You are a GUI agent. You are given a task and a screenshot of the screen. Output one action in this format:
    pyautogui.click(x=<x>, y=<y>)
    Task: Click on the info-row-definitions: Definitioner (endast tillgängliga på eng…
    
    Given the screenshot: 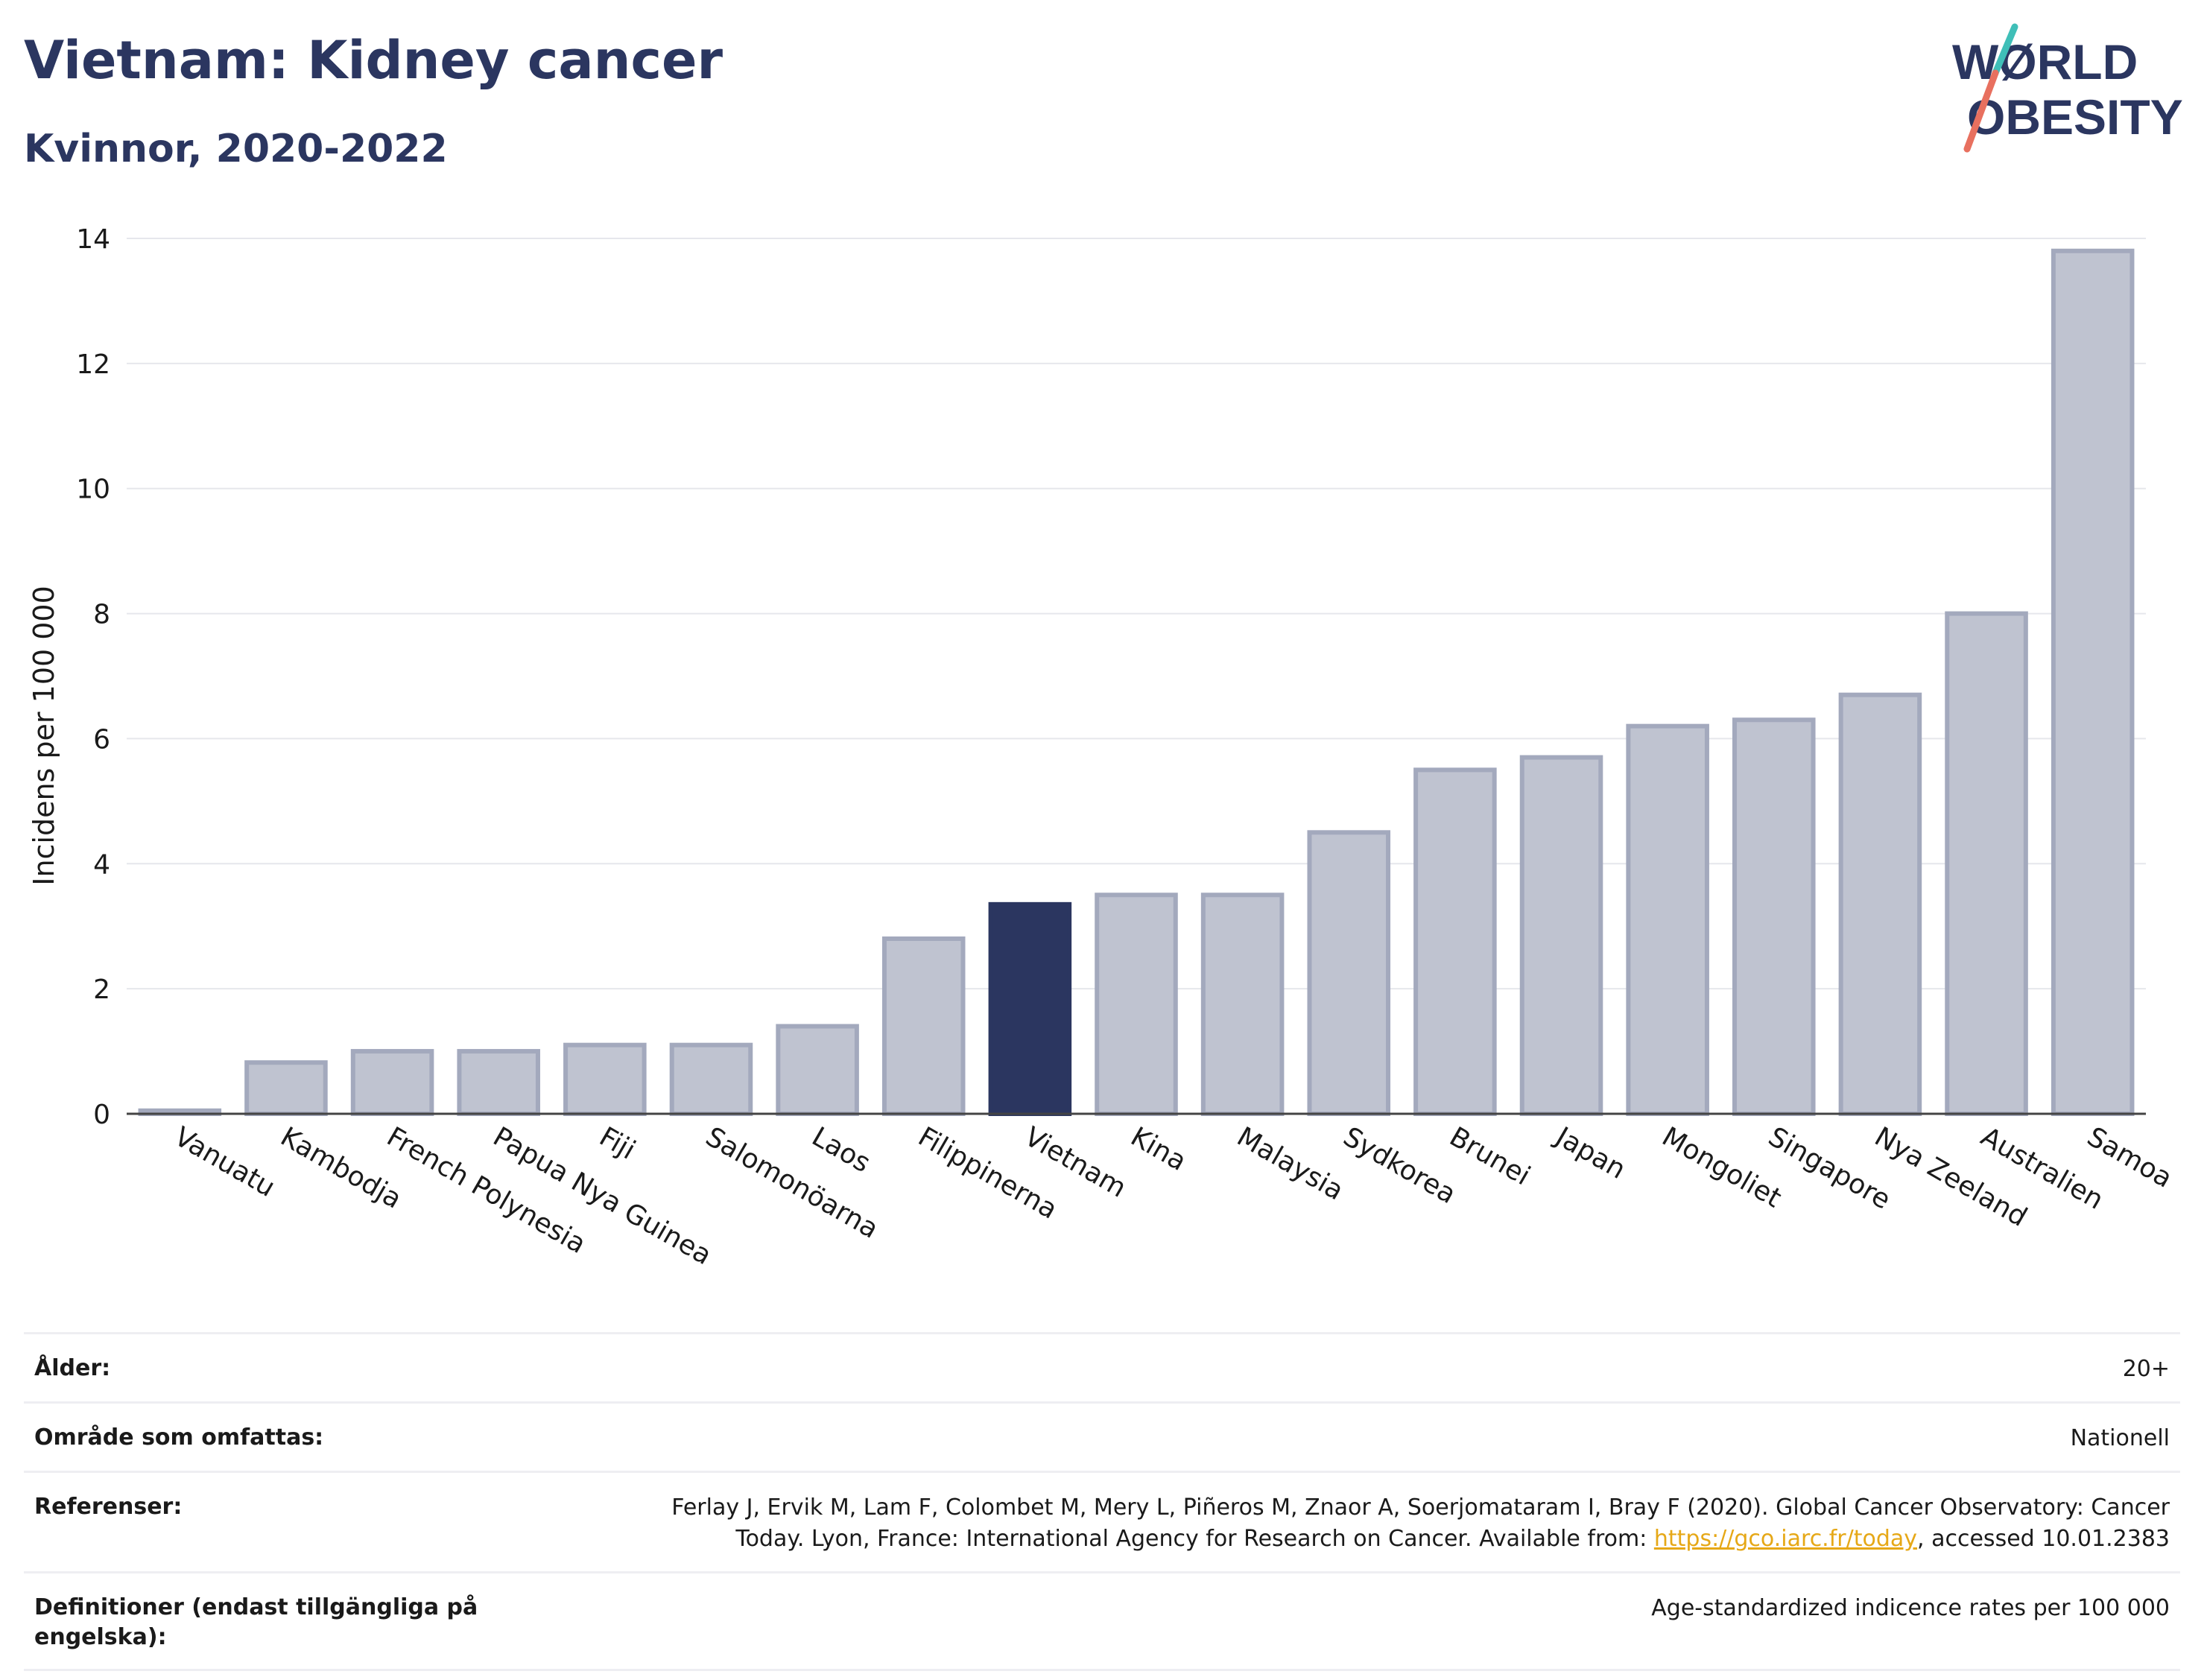 What is the action you would take?
    pyautogui.click(x=1102, y=1621)
    